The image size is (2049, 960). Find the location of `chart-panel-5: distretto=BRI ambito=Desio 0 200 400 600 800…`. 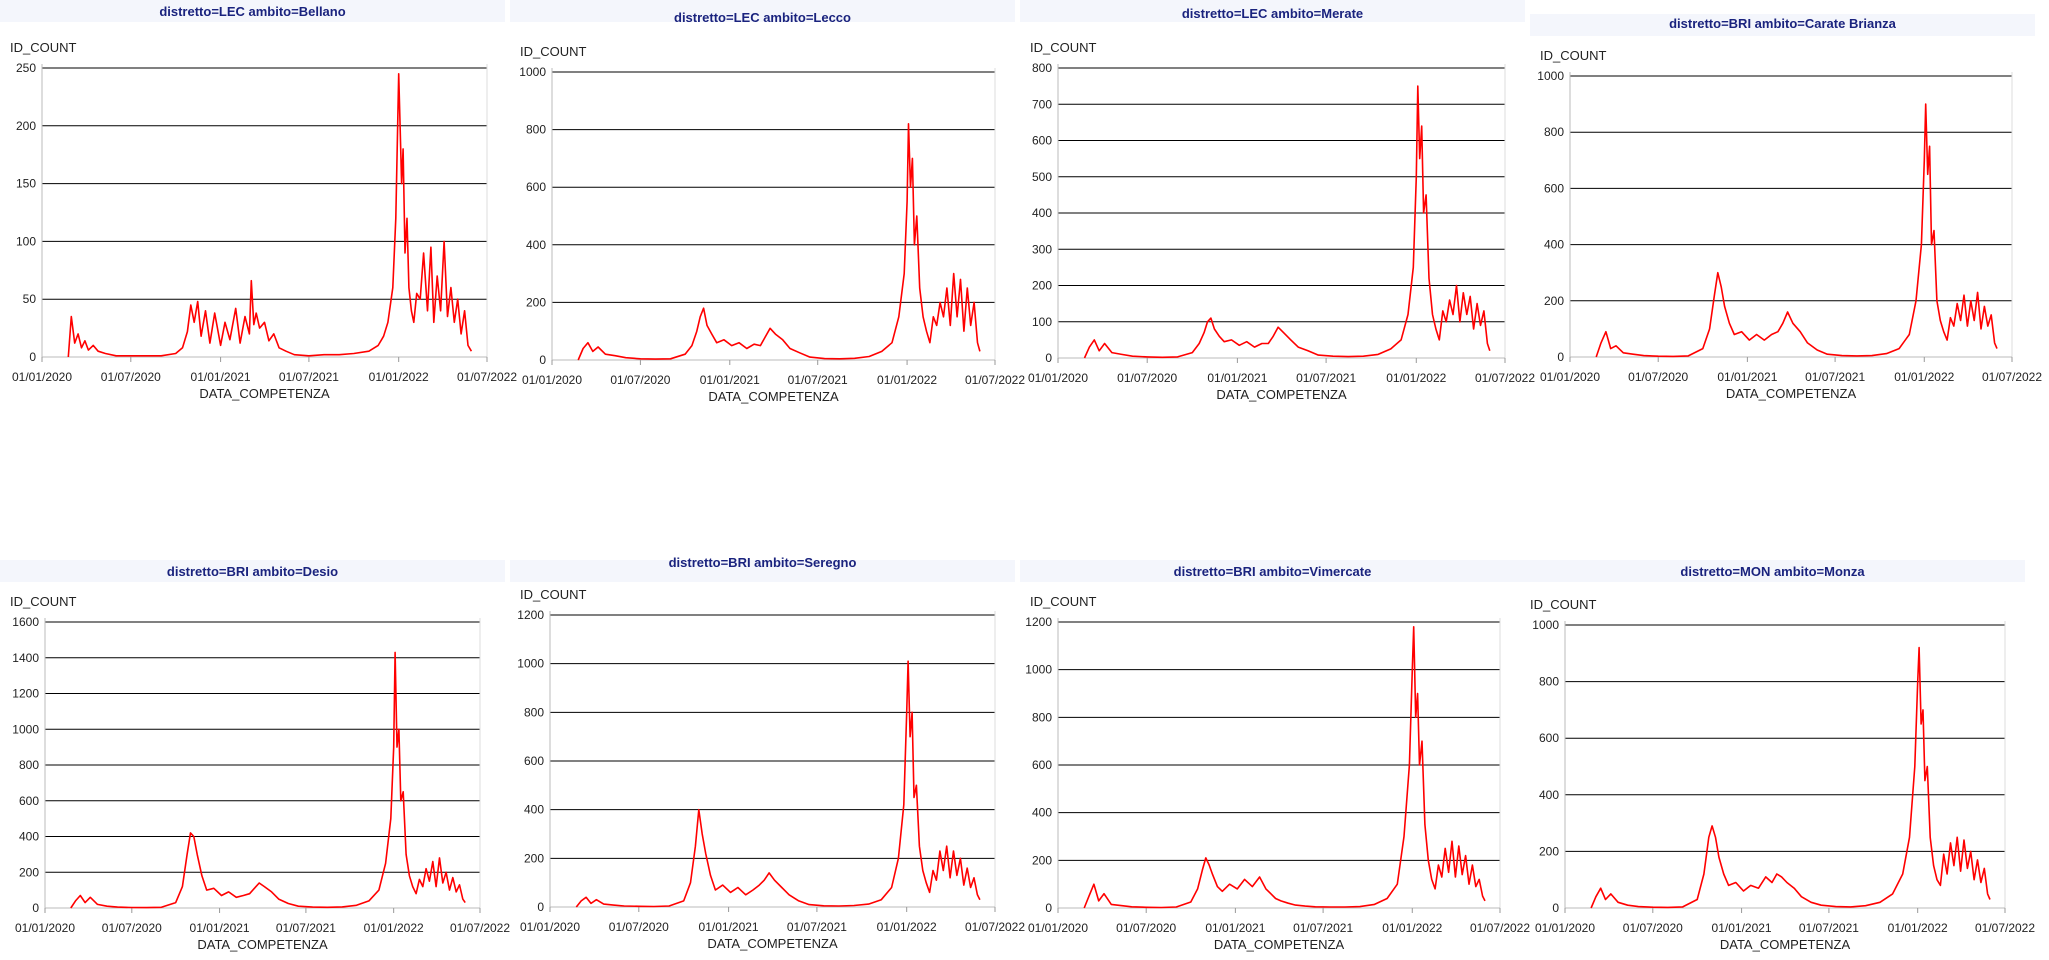

chart-panel-5: distretto=BRI ambito=Desio 0 200 400 600 800… is located at coordinates (255, 760).